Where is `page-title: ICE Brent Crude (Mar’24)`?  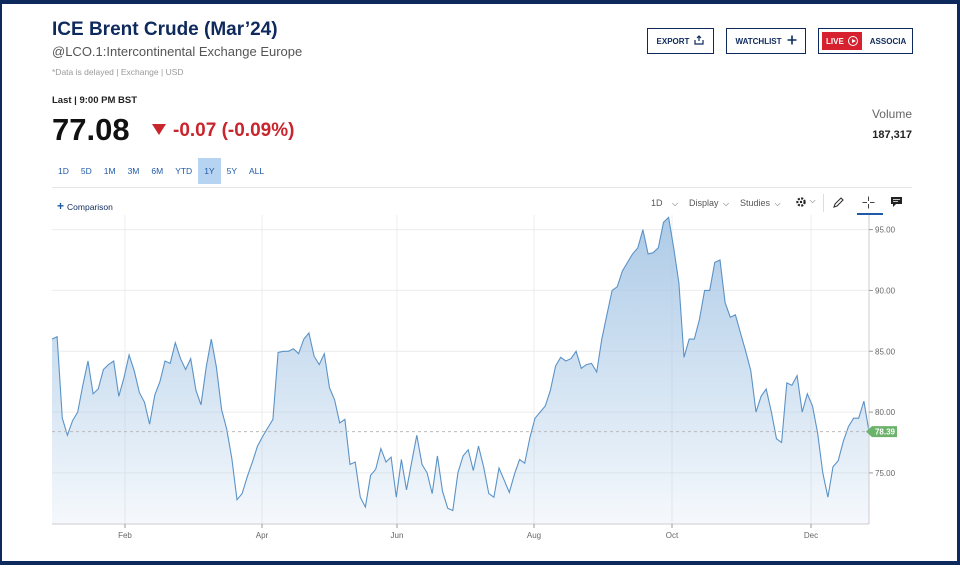
page-title: ICE Brent Crude (Mar’24) is located at coordinates (165, 29).